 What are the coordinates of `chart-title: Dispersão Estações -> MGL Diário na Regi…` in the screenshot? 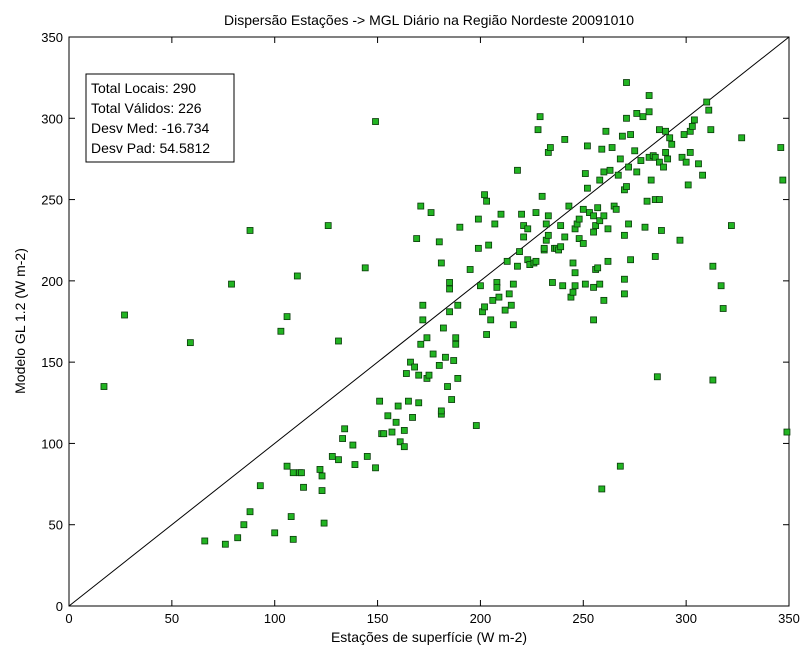 It's located at (429, 20).